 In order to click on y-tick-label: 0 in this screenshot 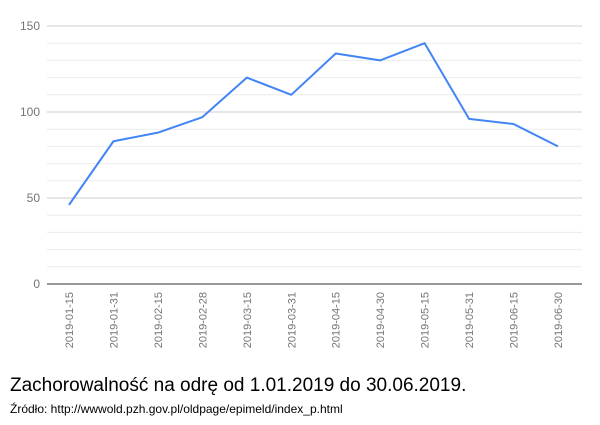, I will do `click(36, 284)`.